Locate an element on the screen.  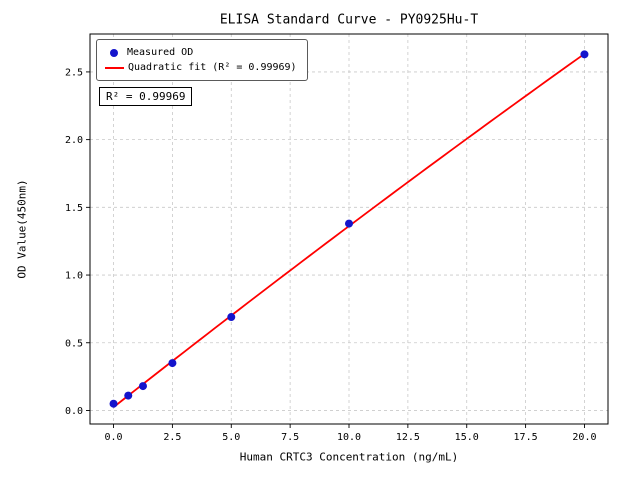
legend: Measured OD Quadratic fit (R² = 0.99969) is located at coordinates (202, 60).